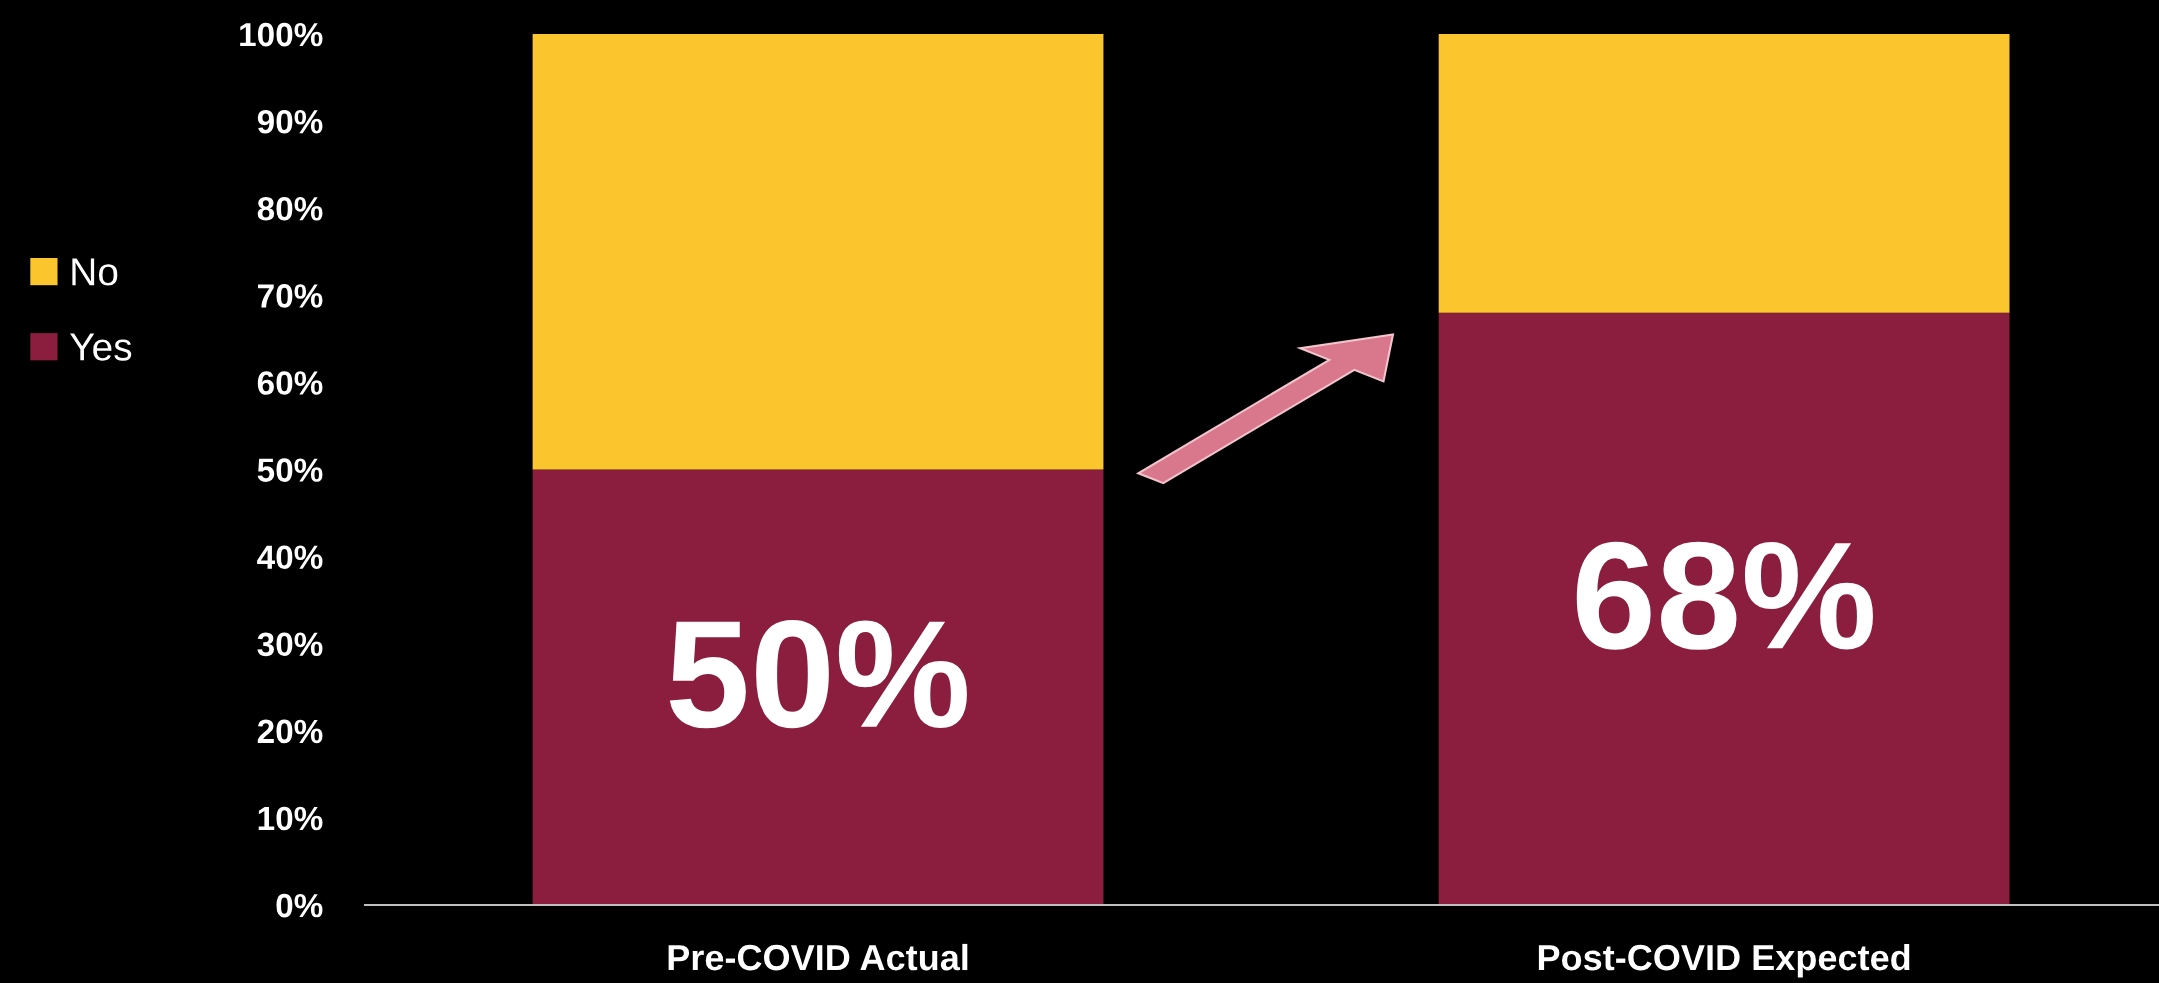 Image resolution: width=2159 pixels, height=983 pixels. Describe the element at coordinates (818, 674) in the screenshot. I see `data-label: 50%` at that location.